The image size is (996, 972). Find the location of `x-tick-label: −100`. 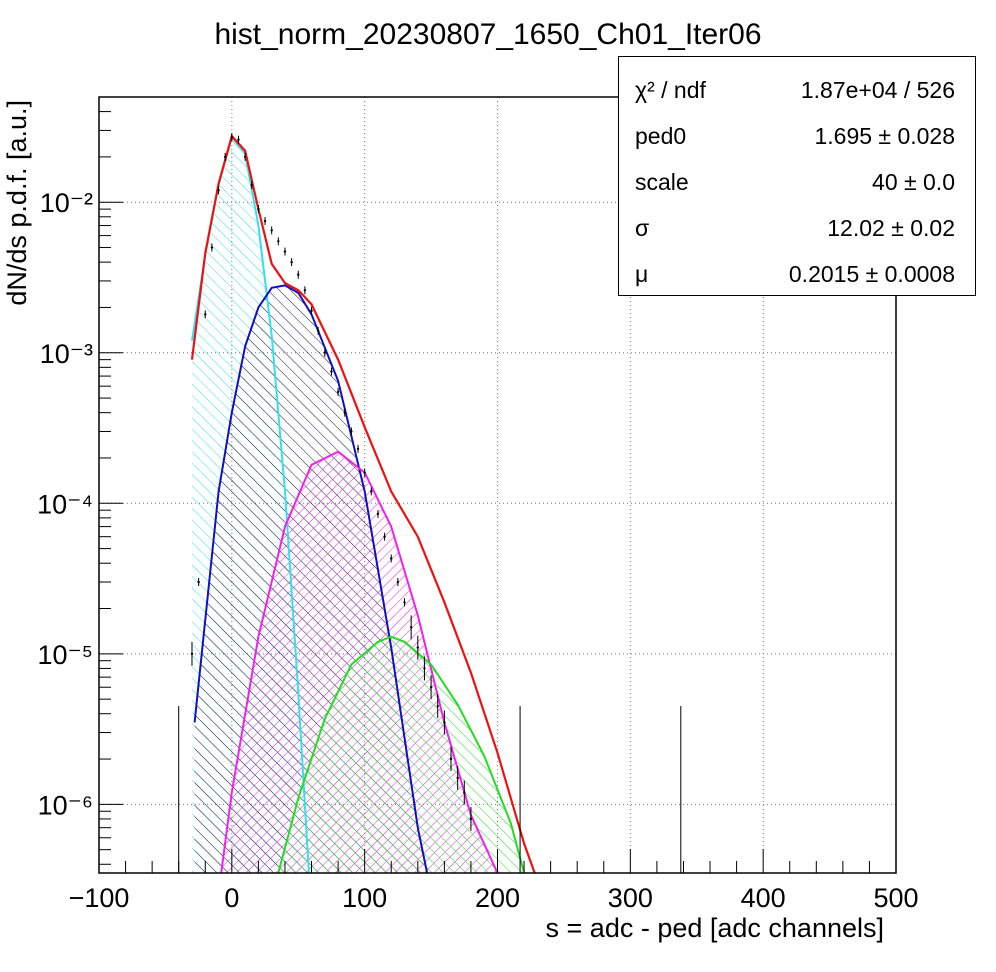

x-tick-label: −100 is located at coordinates (99, 898).